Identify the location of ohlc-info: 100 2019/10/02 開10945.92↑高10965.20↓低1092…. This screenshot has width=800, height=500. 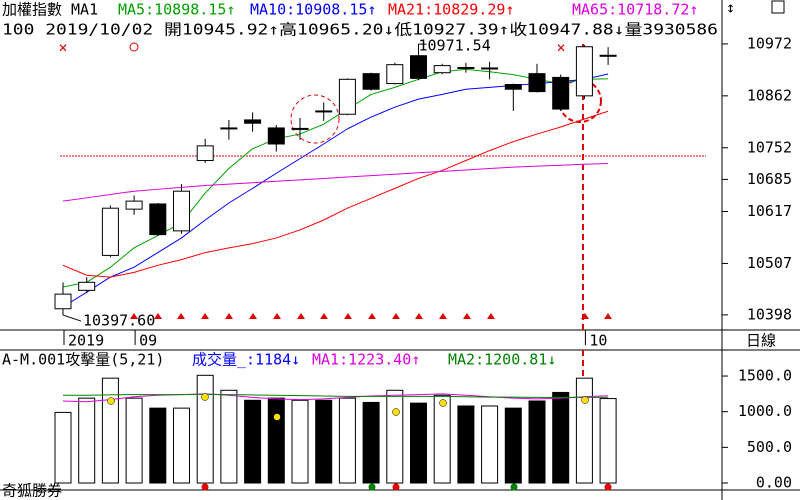
(360, 30).